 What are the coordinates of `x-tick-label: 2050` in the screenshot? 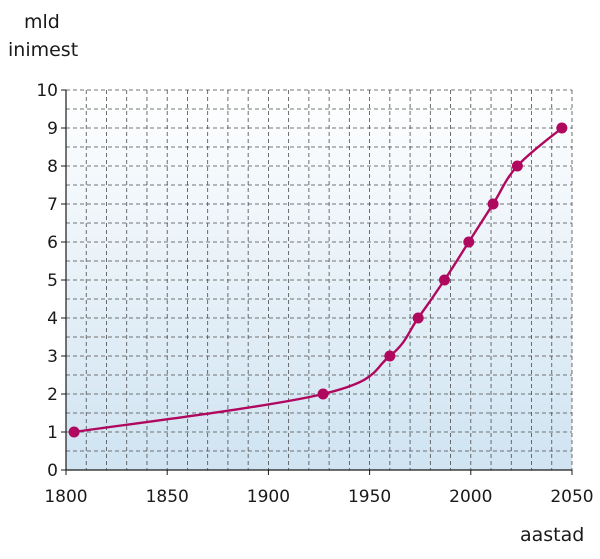 It's located at (571, 497).